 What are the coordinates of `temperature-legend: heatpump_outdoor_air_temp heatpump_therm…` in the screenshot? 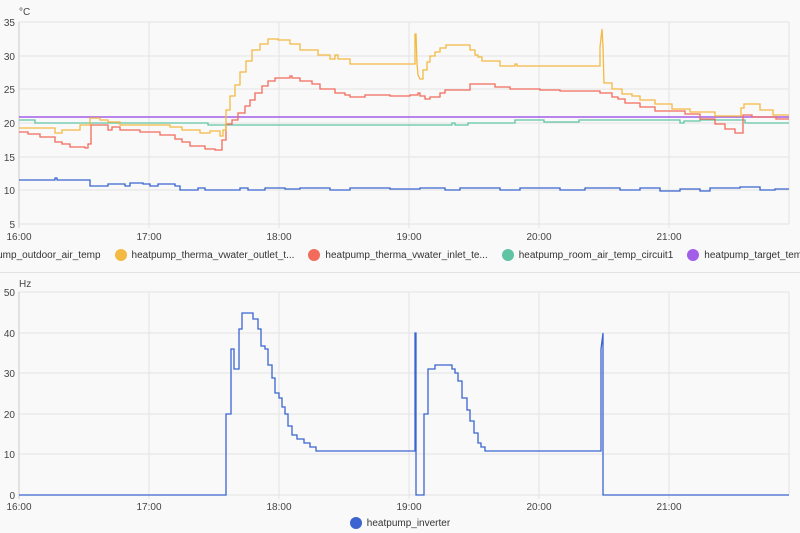 It's located at (400, 255).